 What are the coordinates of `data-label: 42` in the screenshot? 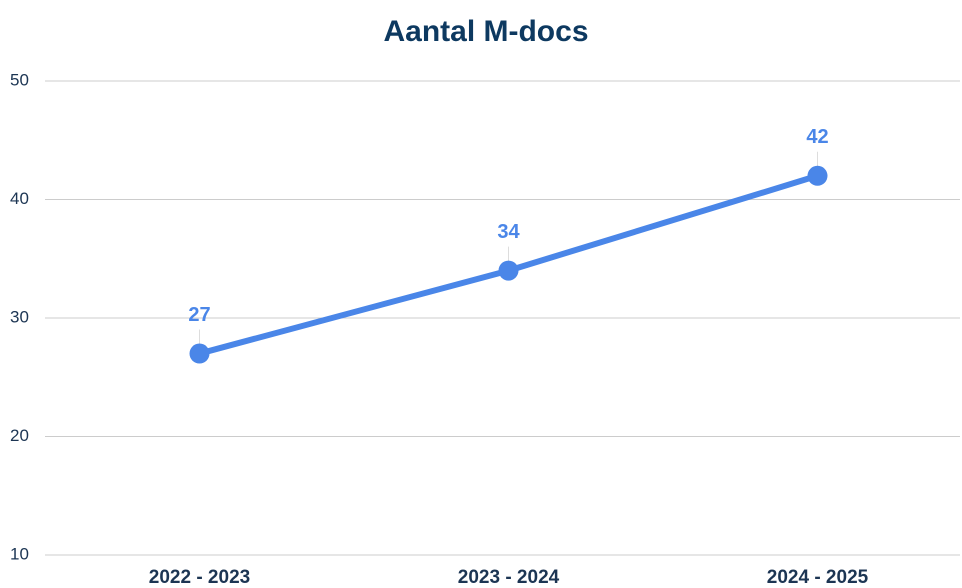 It's located at (817, 137).